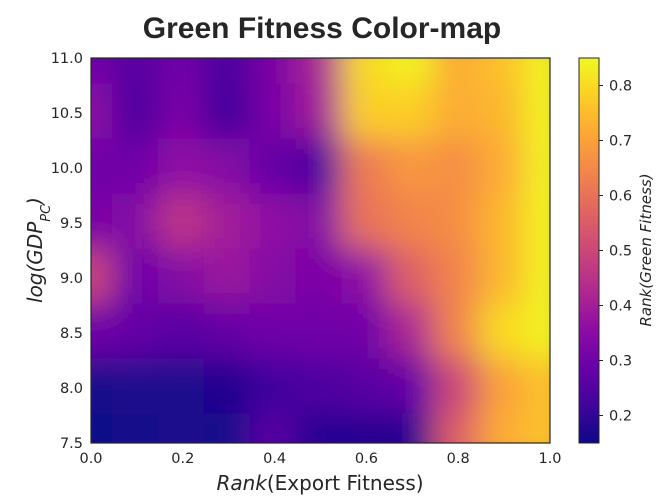  Describe the element at coordinates (67, 251) in the screenshot. I see `y-tick-labels: 7.5 8.0 8.5 9.0 9.5 10.0 10.5 11.0` at that location.